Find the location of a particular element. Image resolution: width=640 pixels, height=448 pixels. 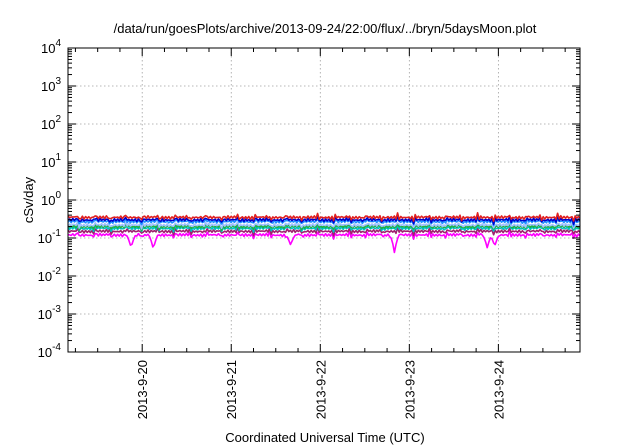

x-tick-label: 2013-9-20 is located at coordinates (142, 389).